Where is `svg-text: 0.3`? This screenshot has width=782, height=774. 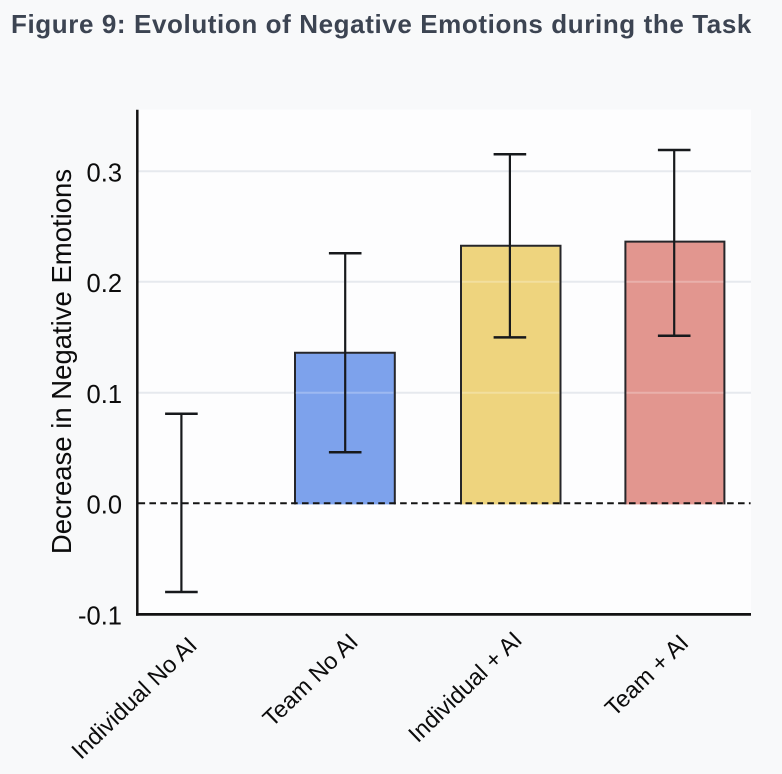
svg-text: 0.3 is located at coordinates (104, 173).